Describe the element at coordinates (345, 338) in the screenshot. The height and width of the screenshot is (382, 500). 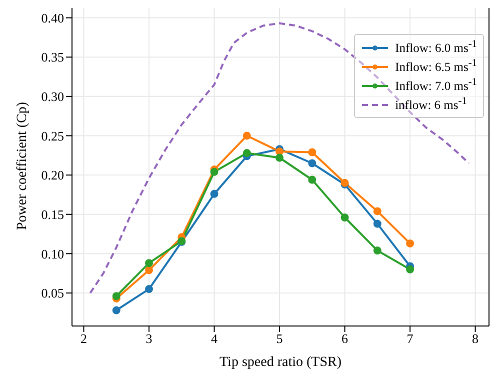
I see `x-tick-label: 6` at that location.